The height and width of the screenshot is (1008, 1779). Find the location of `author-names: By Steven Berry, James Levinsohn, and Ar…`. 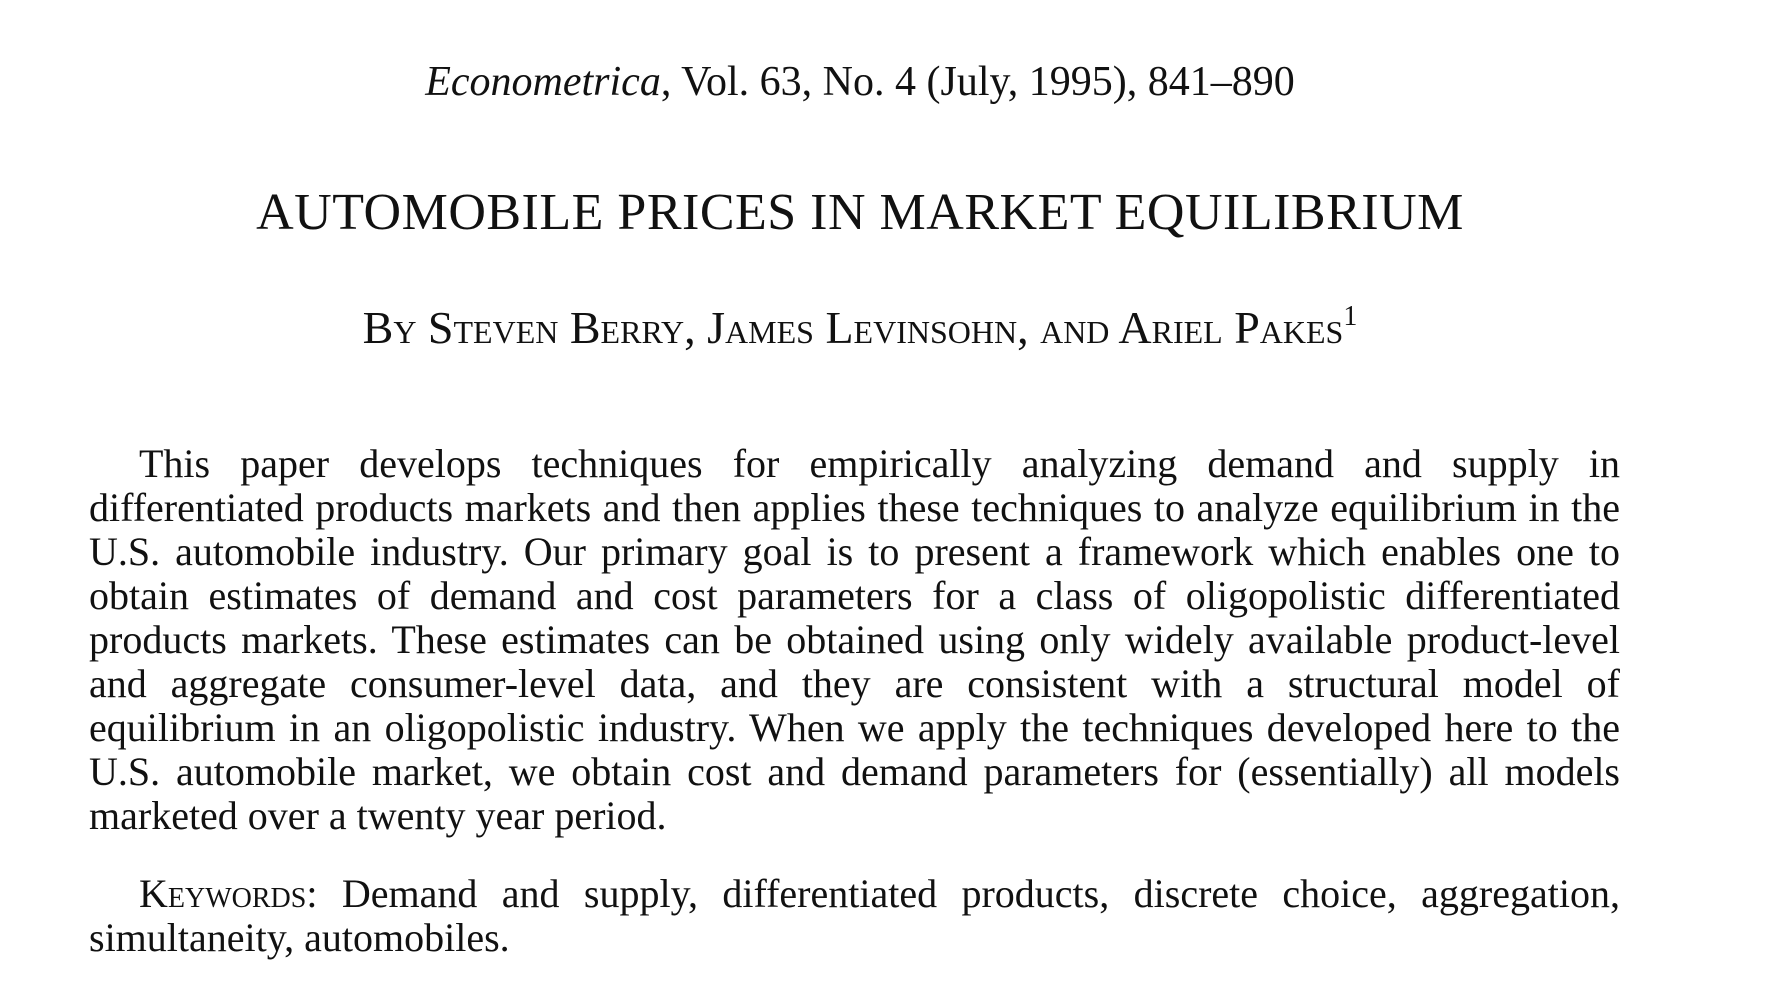

author-names: By Steven Berry, James Levinsohn, and Ar… is located at coordinates (853, 327).